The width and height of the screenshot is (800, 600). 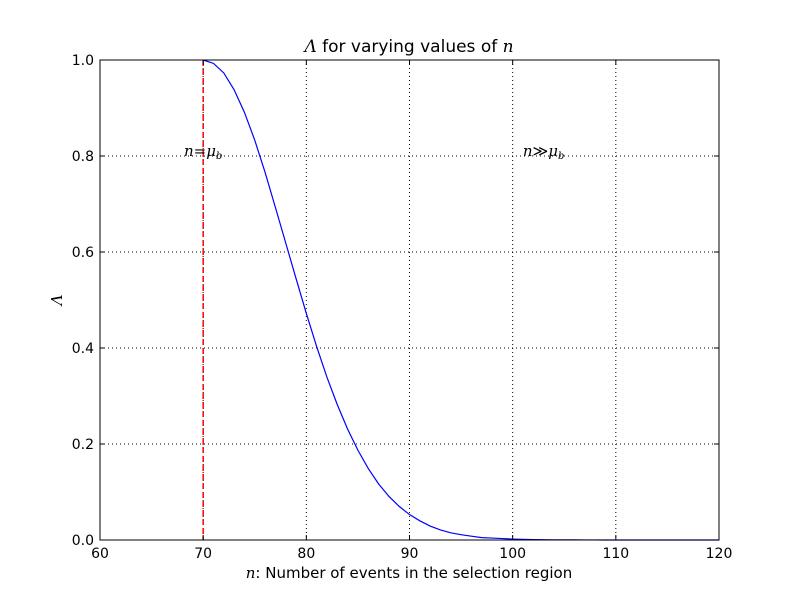 What do you see at coordinates (203, 152) in the screenshot?
I see `annotation-1: n=μb` at bounding box center [203, 152].